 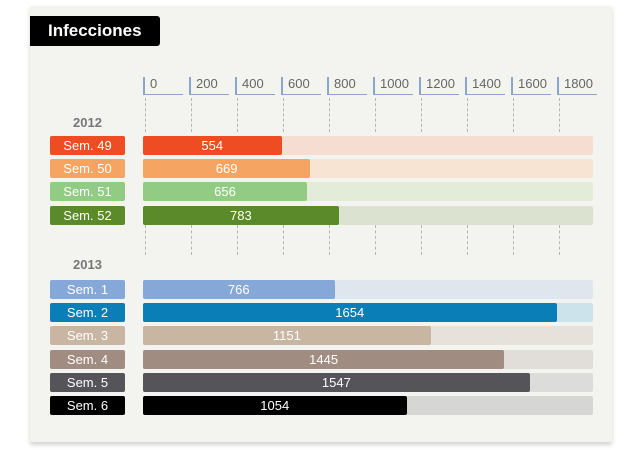 What do you see at coordinates (336, 382) in the screenshot?
I see `bar: 1547` at bounding box center [336, 382].